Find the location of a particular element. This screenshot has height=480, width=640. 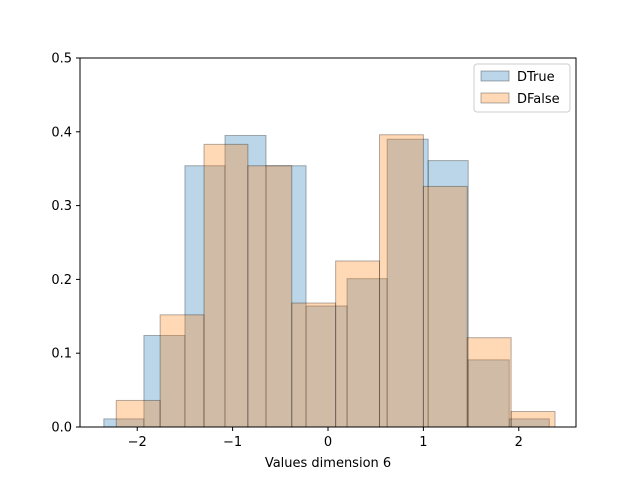

x-axis: −2 −1 0 1 2 is located at coordinates (325, 438).